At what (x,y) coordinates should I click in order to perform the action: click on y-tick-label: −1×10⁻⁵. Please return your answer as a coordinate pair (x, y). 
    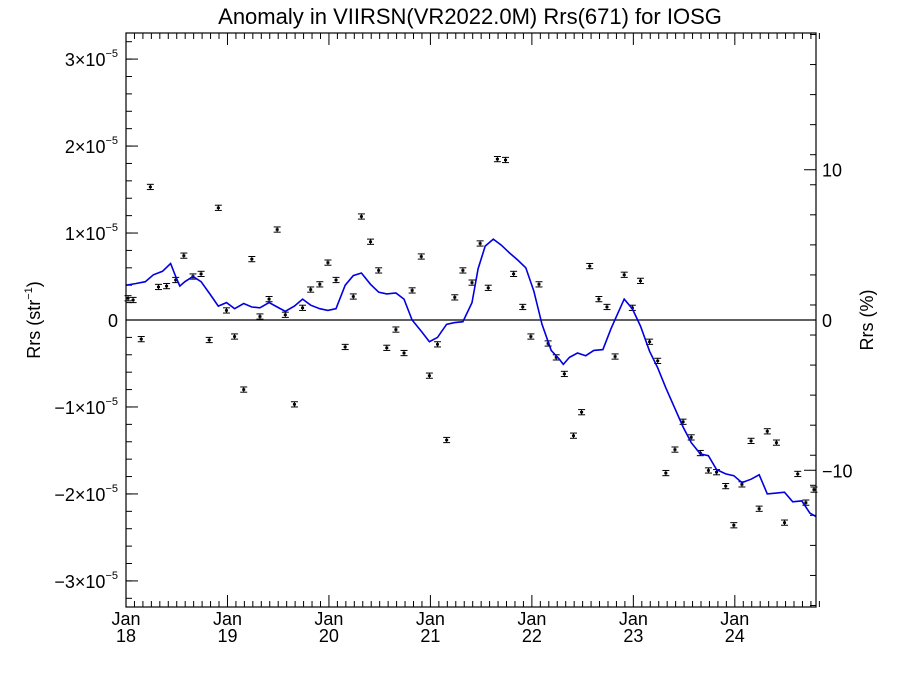
    Looking at the image, I should click on (86, 407).